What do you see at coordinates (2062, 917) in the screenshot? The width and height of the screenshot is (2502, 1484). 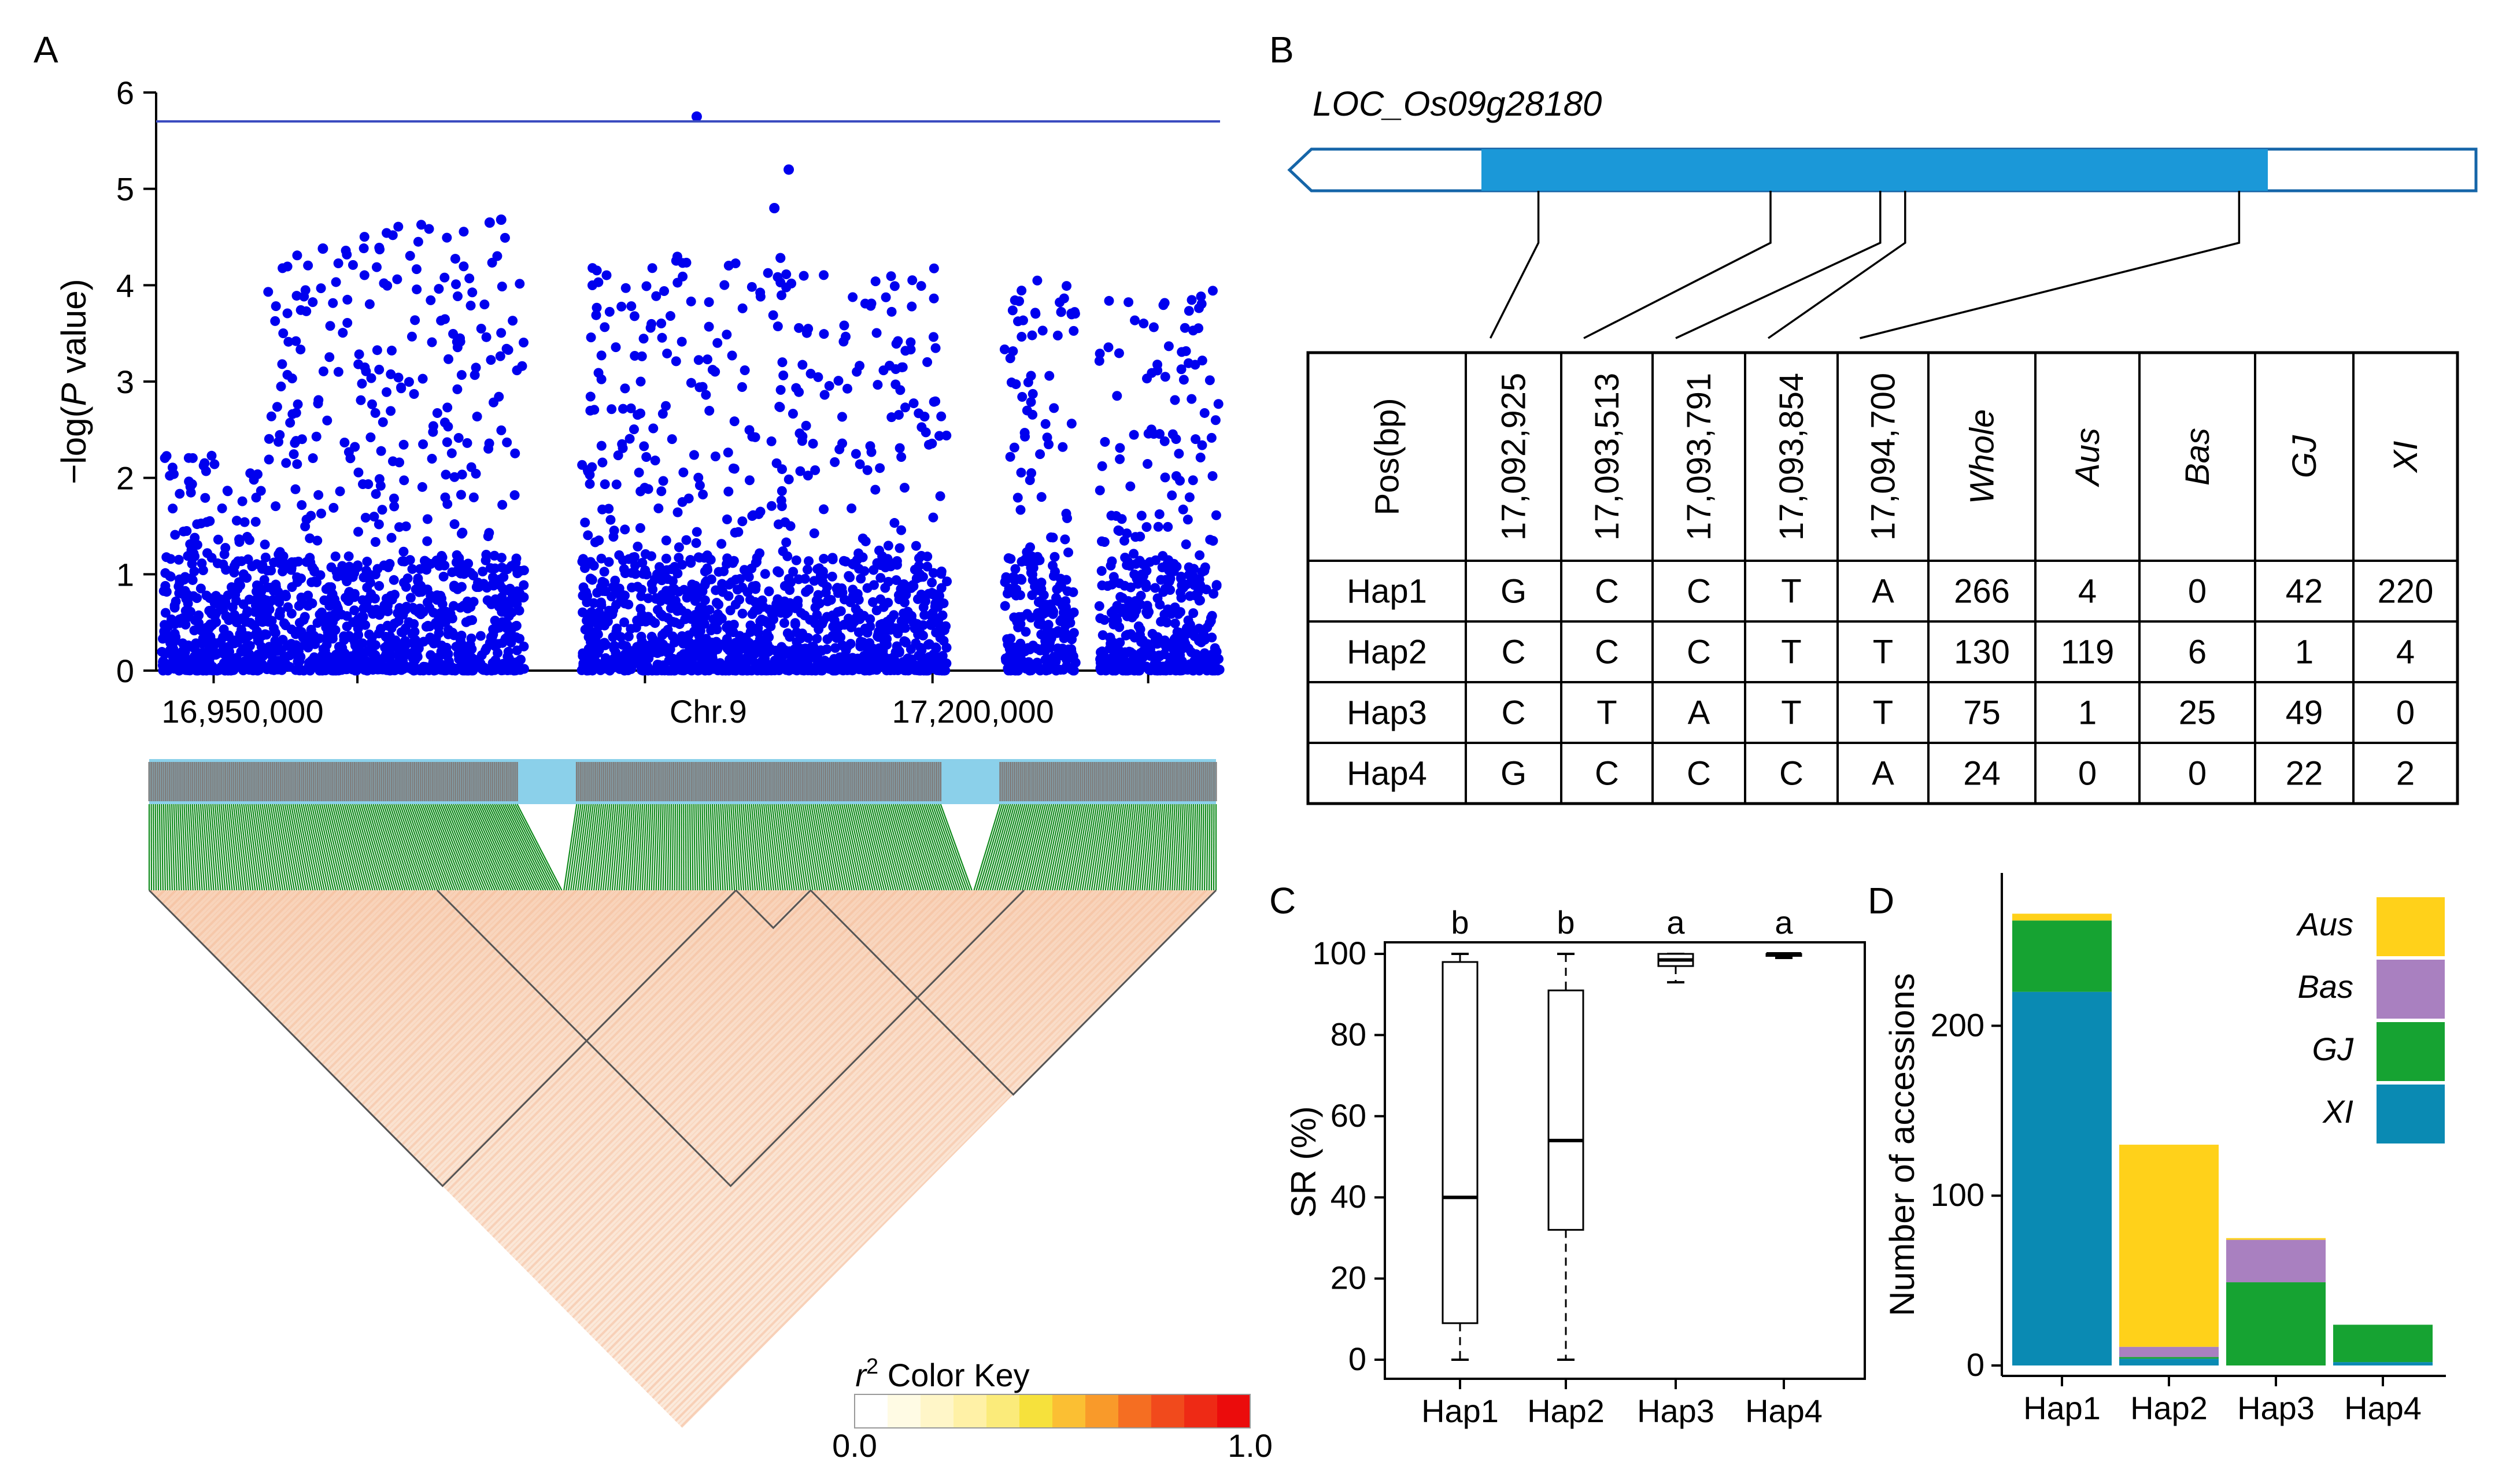 I see `bar-segment-aus` at bounding box center [2062, 917].